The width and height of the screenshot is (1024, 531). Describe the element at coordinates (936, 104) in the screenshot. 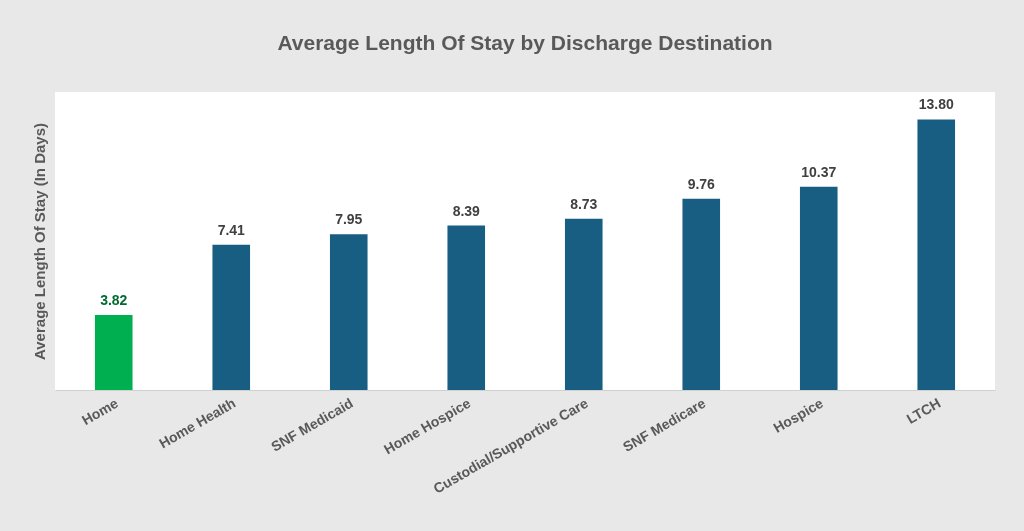

I see `data-label: 13.80` at that location.